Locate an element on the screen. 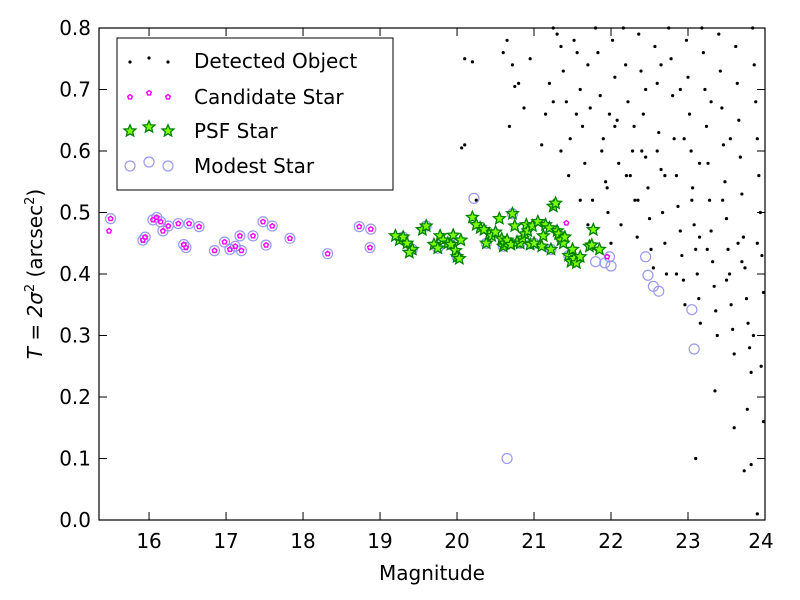  y-axis-title-prefix: T = 2σ is located at coordinates (35, 325).